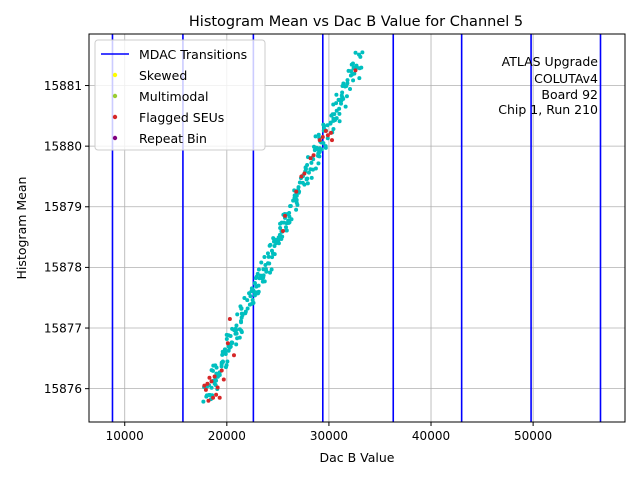 This screenshot has height=480, width=640. I want to click on legend-repeat-marker, so click(115, 138).